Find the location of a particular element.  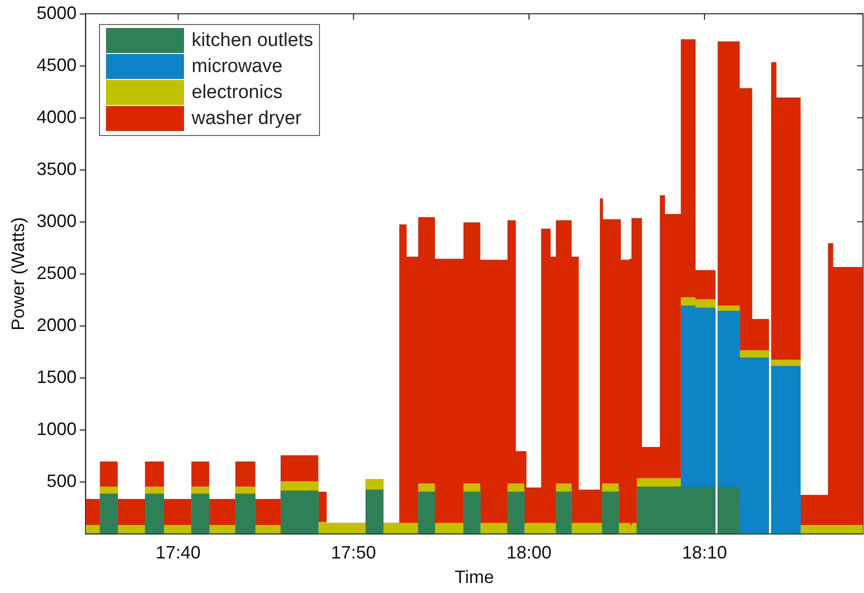

y-tick-label: 2500 is located at coordinates (56, 272).